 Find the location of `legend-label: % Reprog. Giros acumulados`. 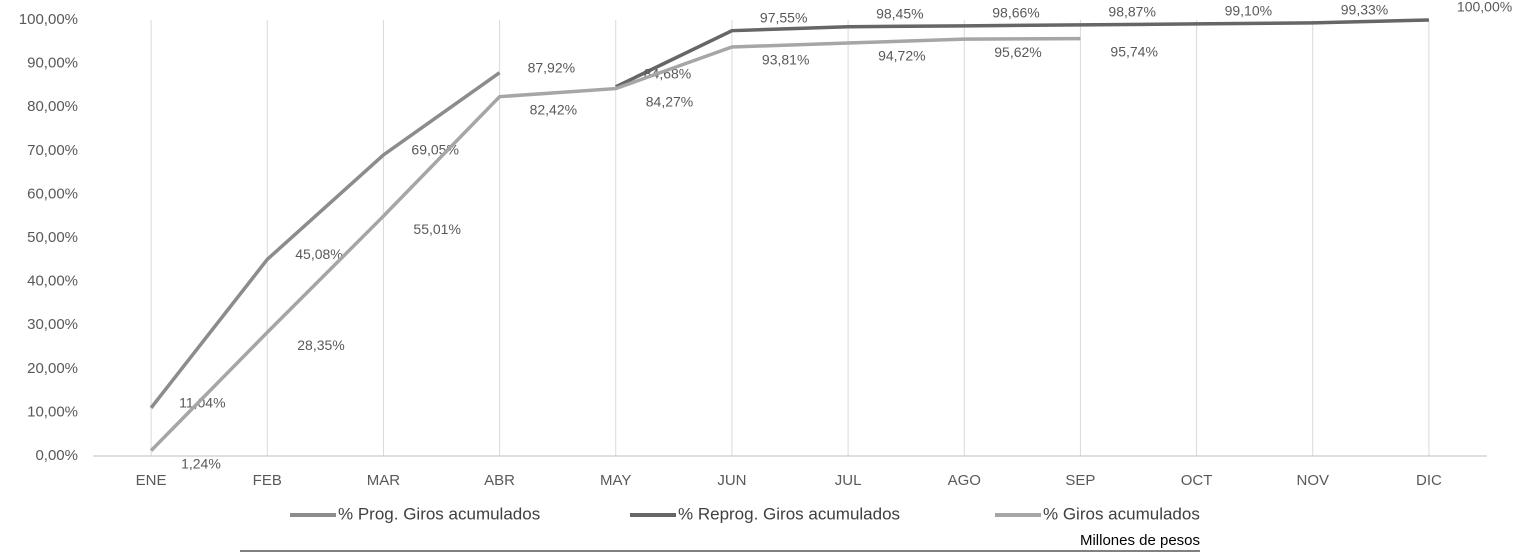

legend-label: % Reprog. Giros acumulados is located at coordinates (789, 513).